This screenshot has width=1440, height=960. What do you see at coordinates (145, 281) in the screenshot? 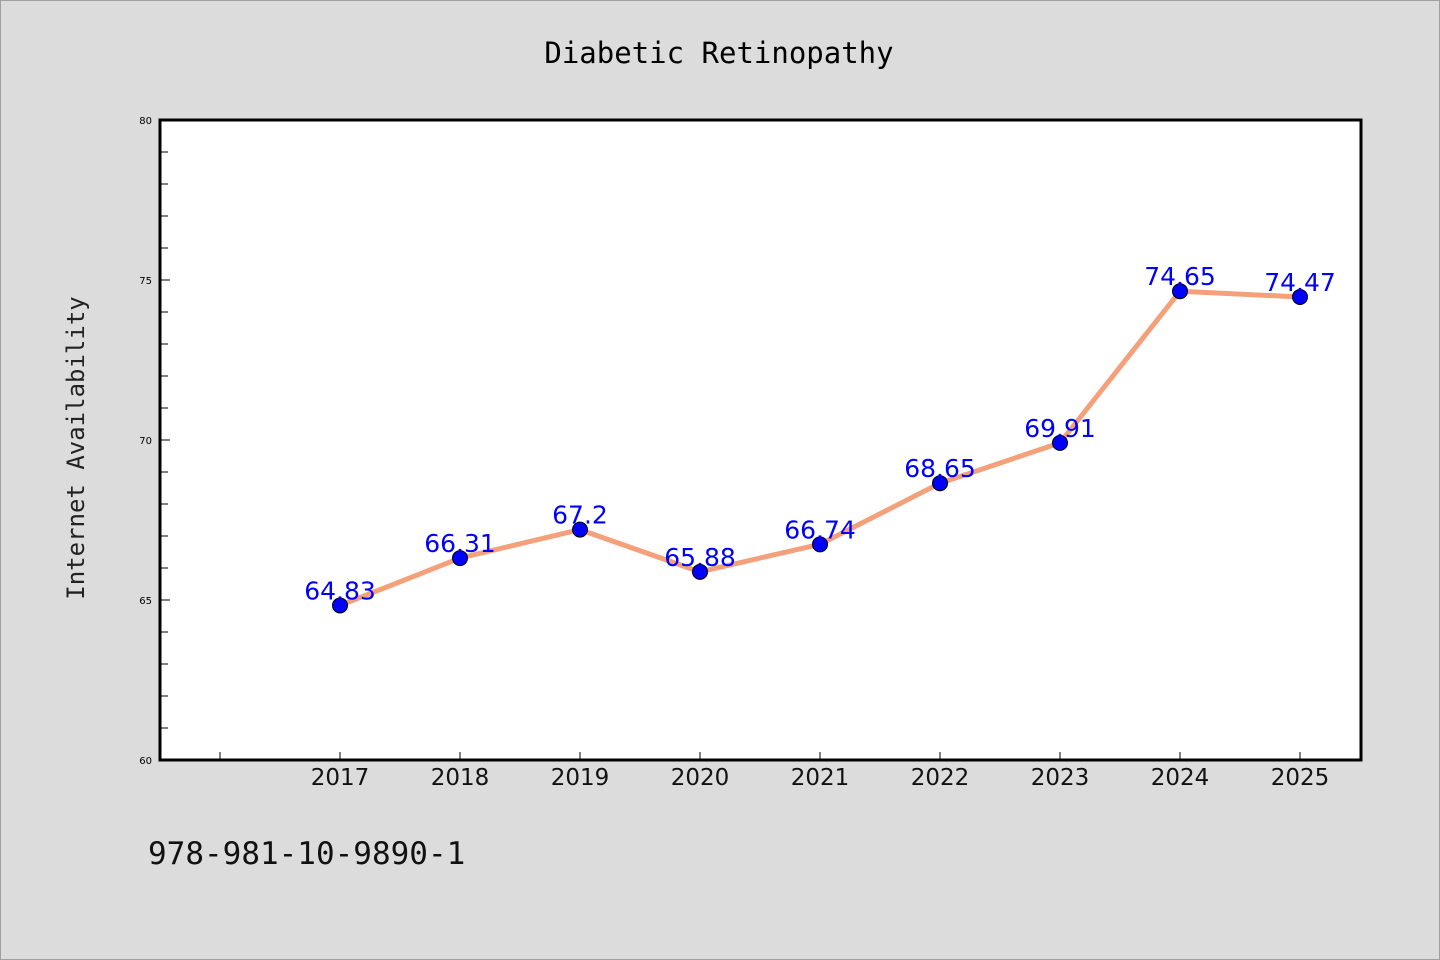
I see `y-tick-label: 75` at bounding box center [145, 281].